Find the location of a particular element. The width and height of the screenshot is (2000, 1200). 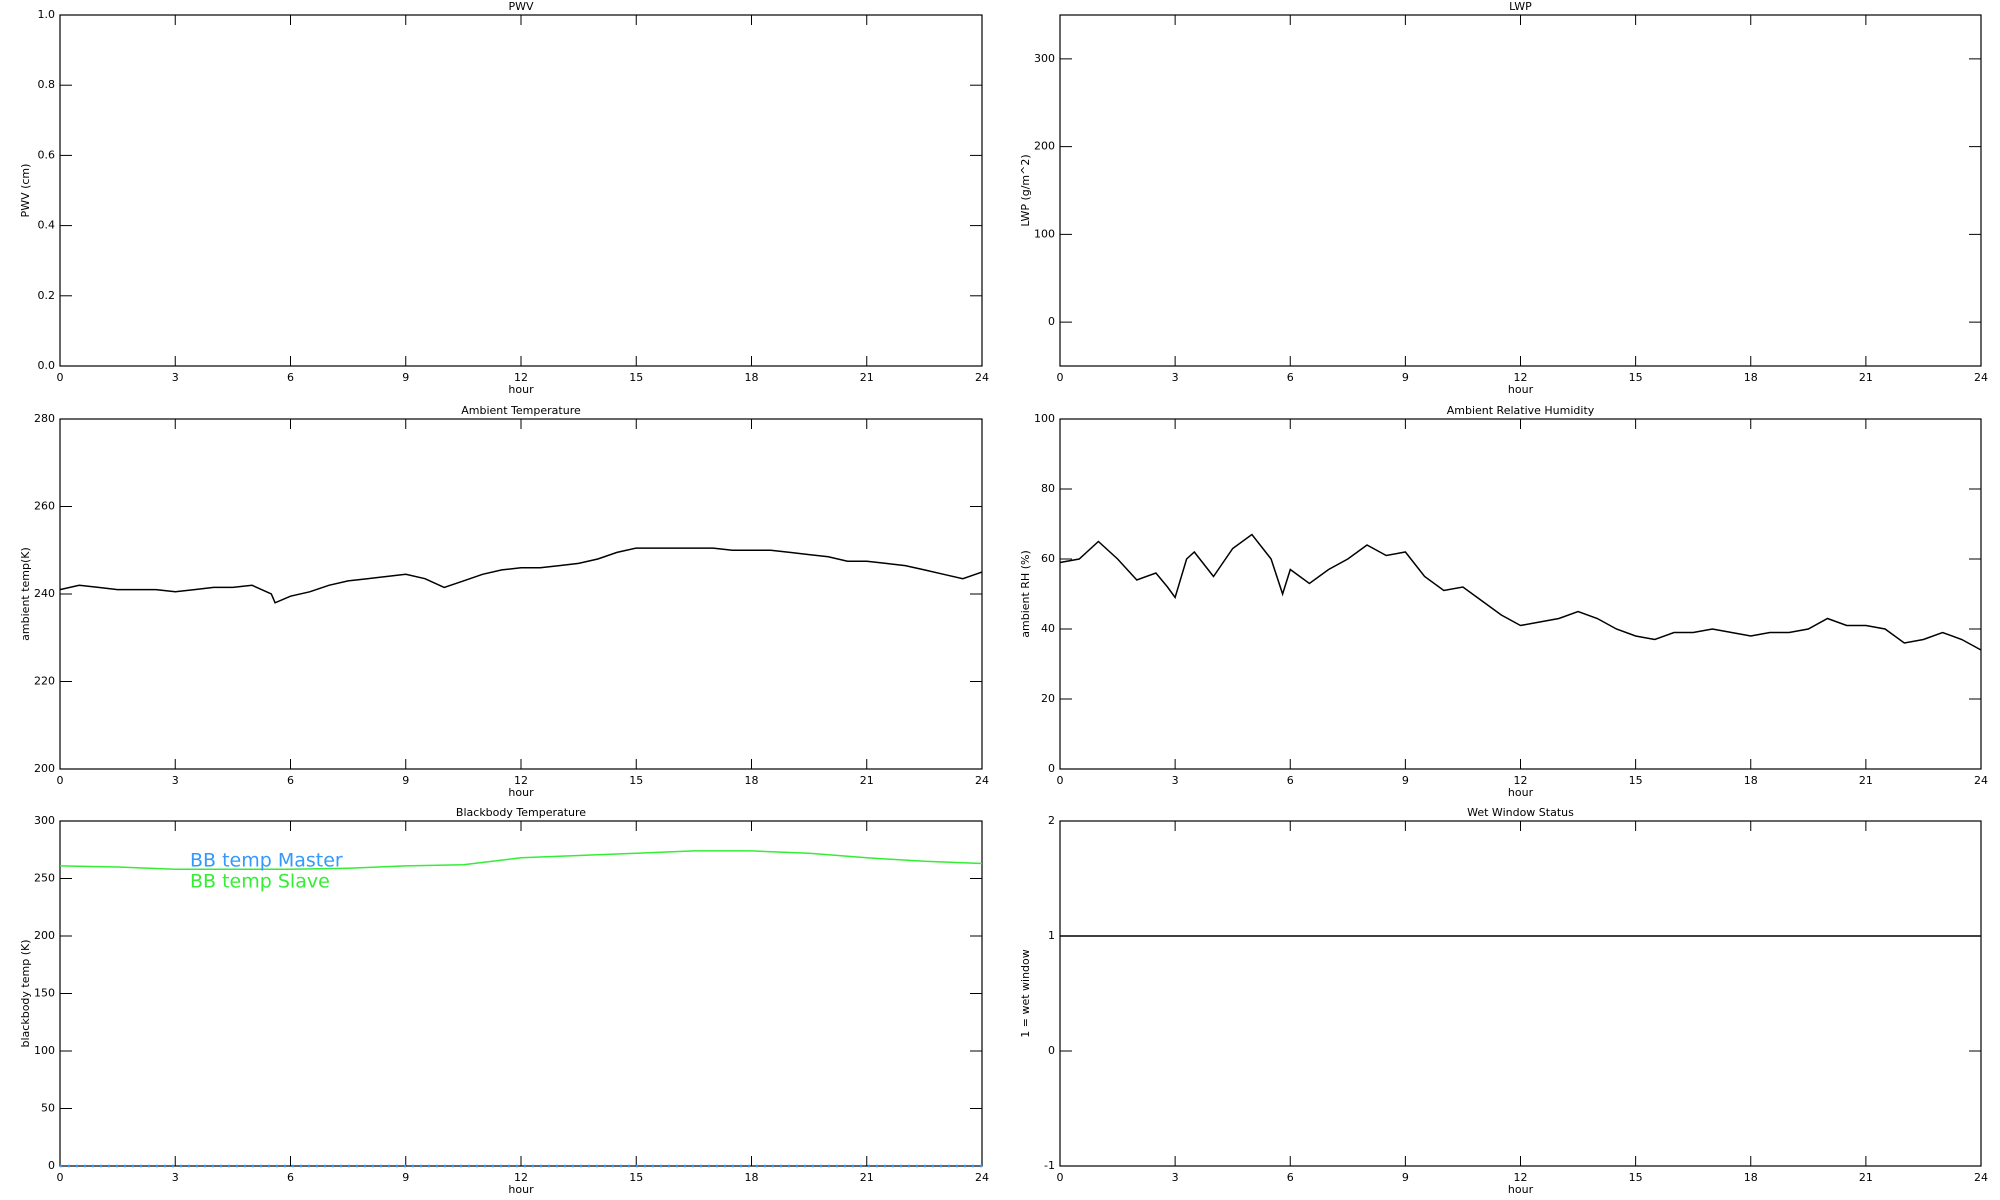

chart-title: Blackbody Temperature is located at coordinates (521, 812).